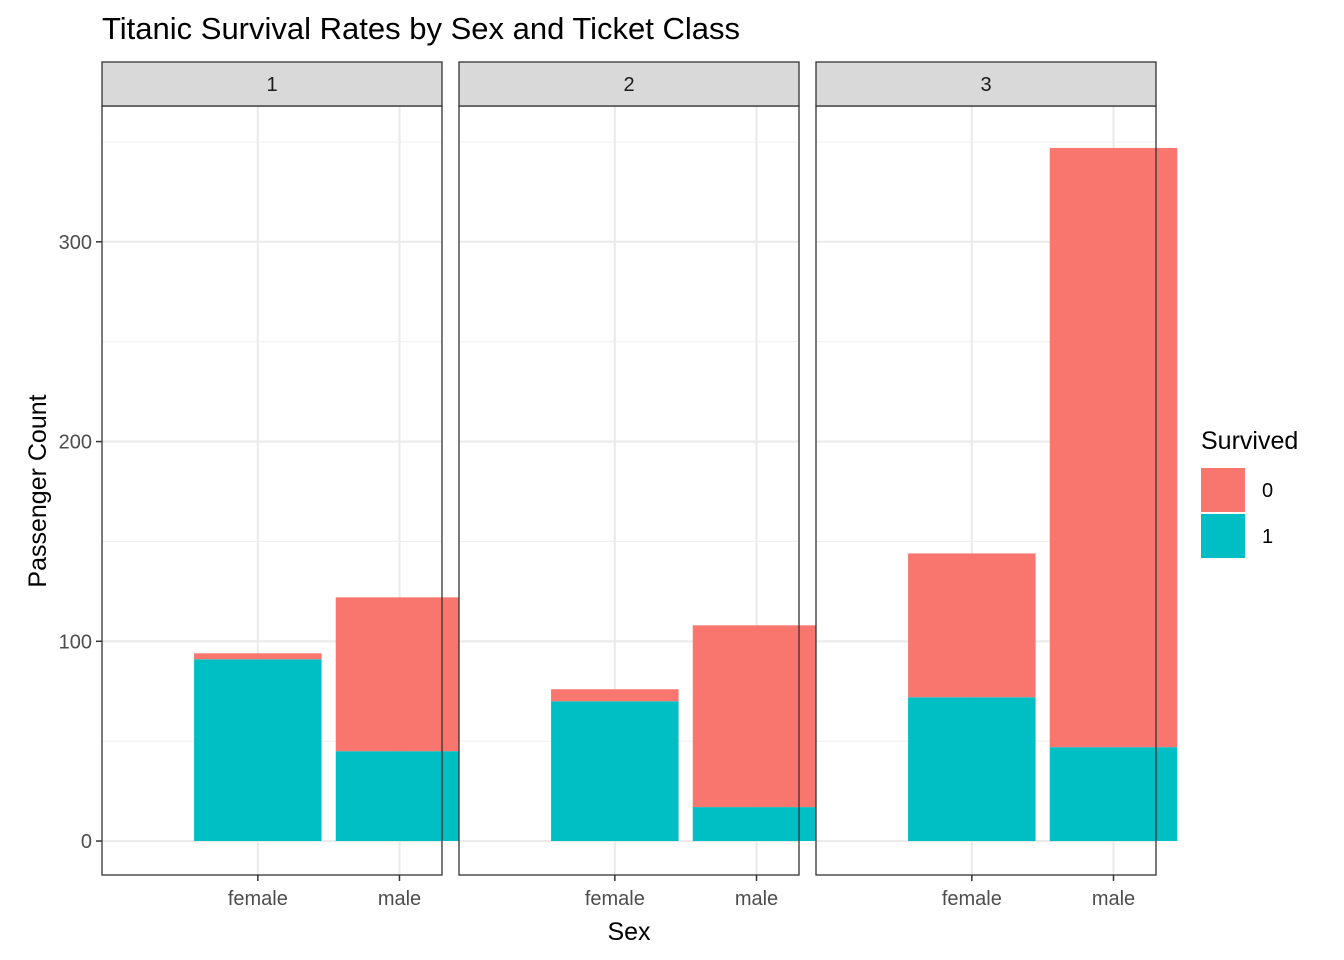 Image resolution: width=1344 pixels, height=960 pixels. I want to click on legend: Survived 0 1, so click(1249, 492).